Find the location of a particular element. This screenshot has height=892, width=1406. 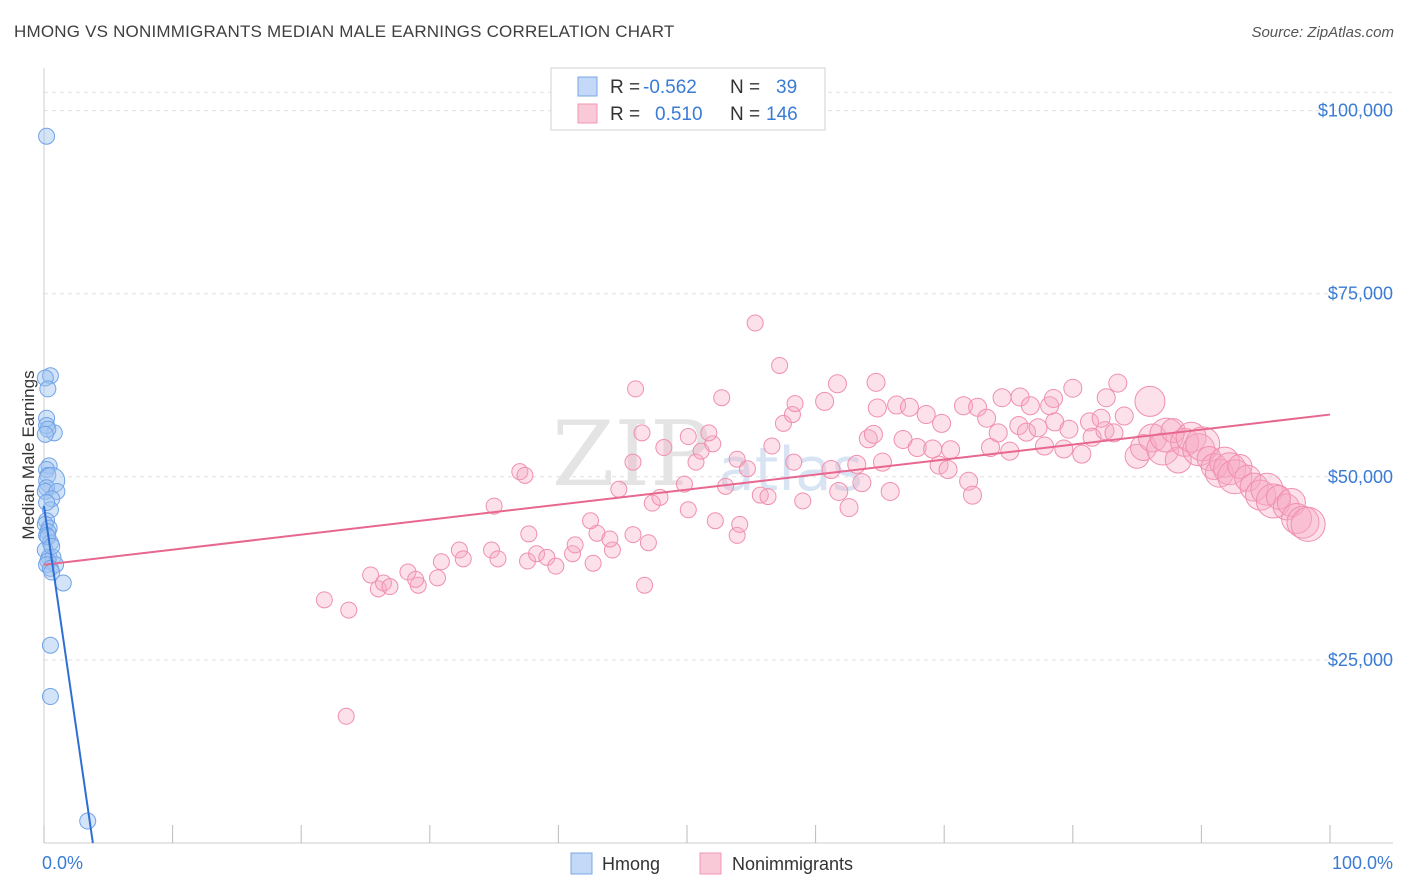

legend-n-label-nonimmigrants: N = is located at coordinates (745, 114).